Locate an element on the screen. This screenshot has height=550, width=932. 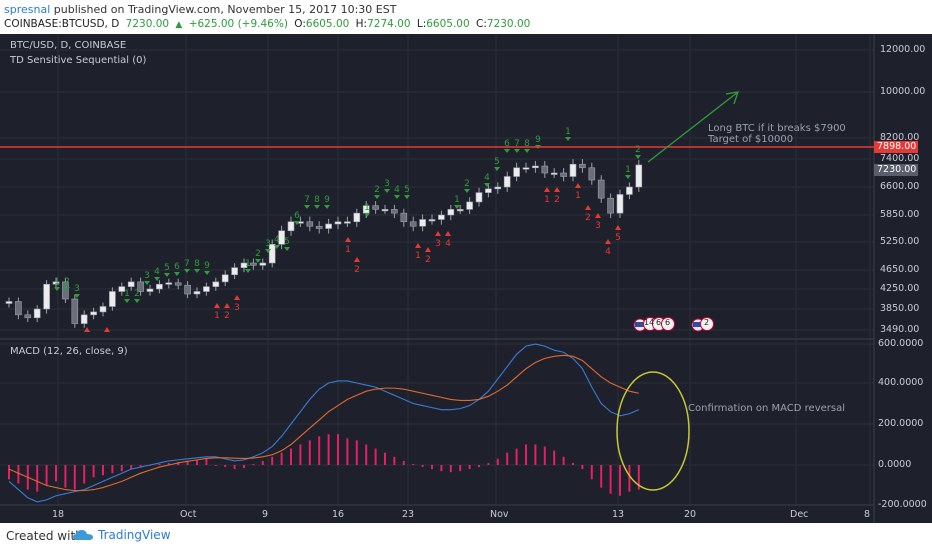
td-count-up: 6 is located at coordinates (297, 216).